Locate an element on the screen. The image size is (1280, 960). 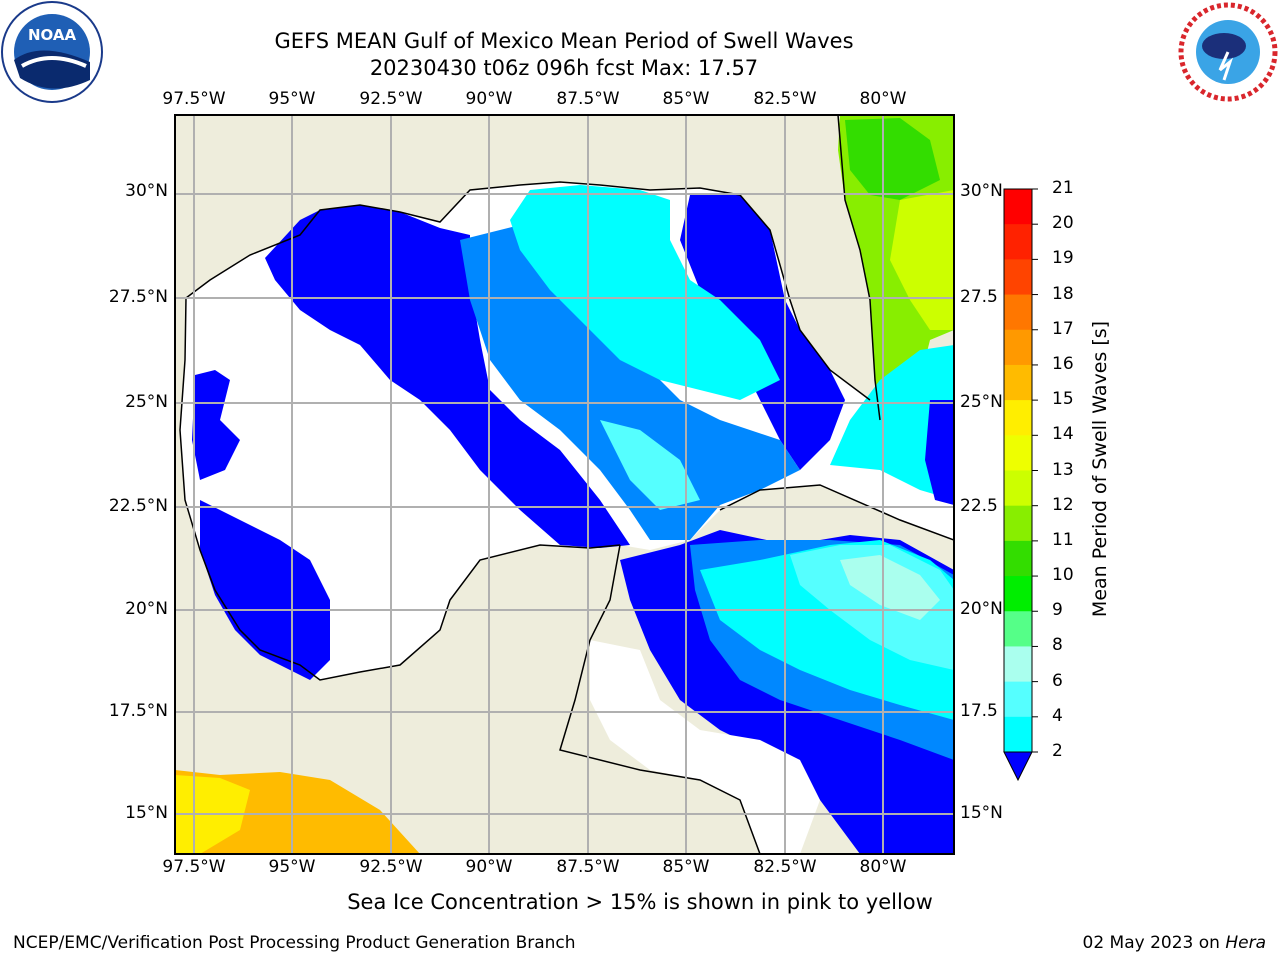
colorbar-tick-label: 12 is located at coordinates (1063, 504).